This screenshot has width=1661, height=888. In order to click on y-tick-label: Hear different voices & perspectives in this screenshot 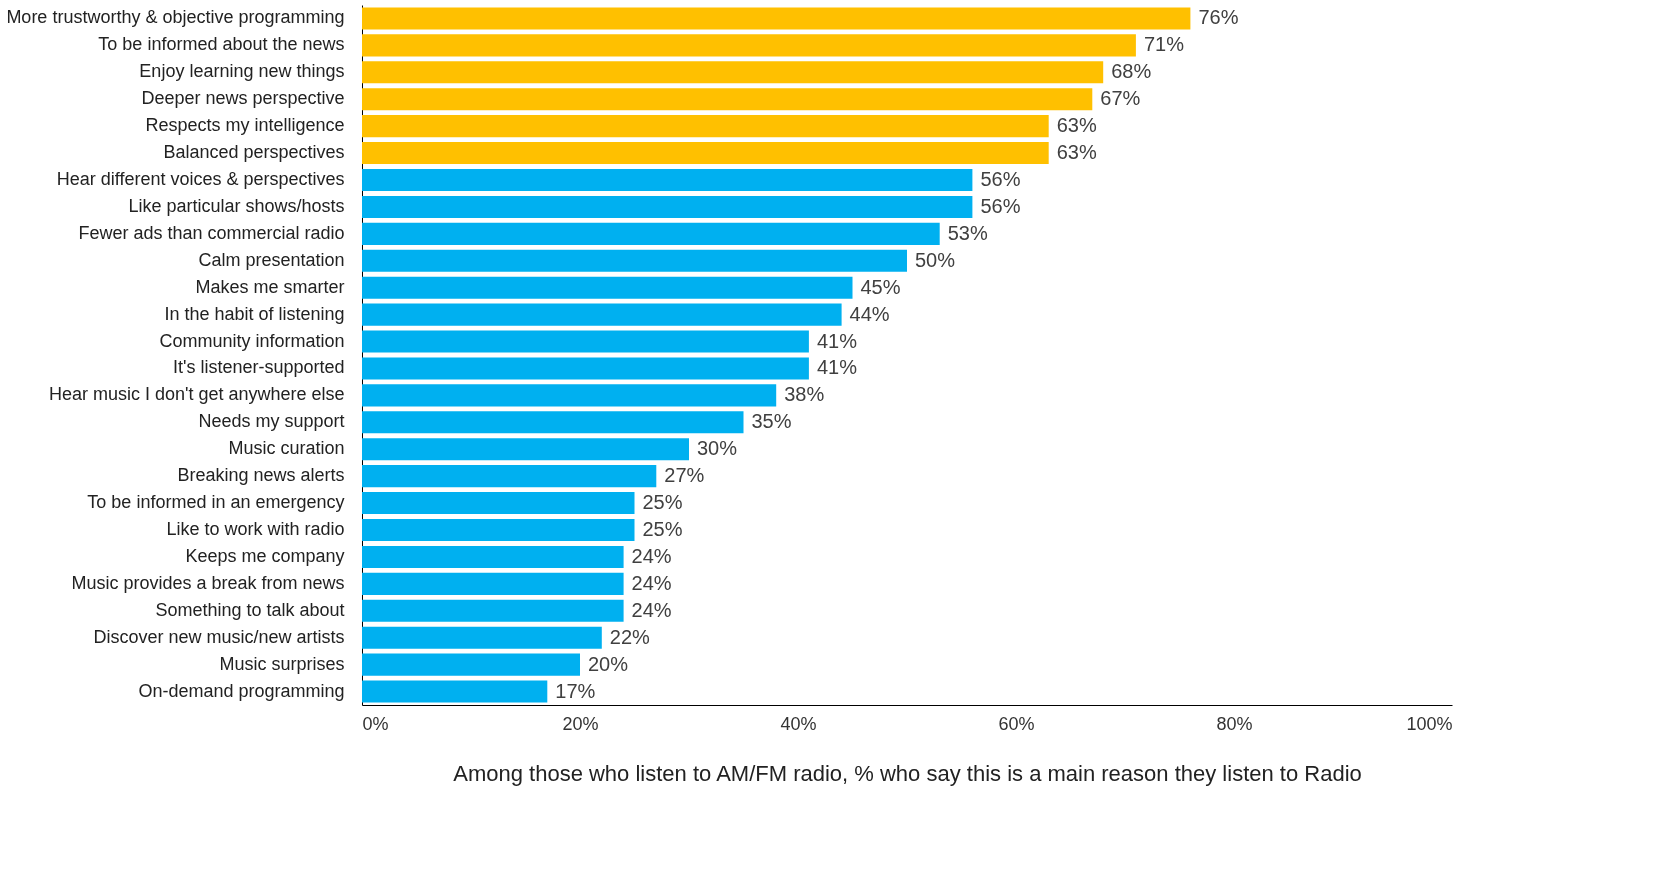, I will do `click(200, 179)`.